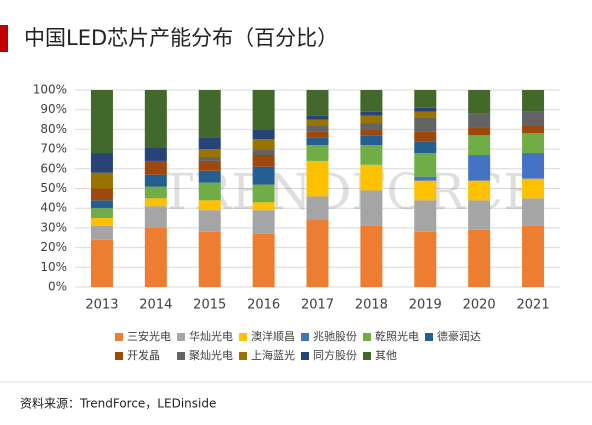 The height and width of the screenshot is (425, 592). What do you see at coordinates (335, 336) in the screenshot?
I see `legend-label: 兆驰股份` at bounding box center [335, 336].